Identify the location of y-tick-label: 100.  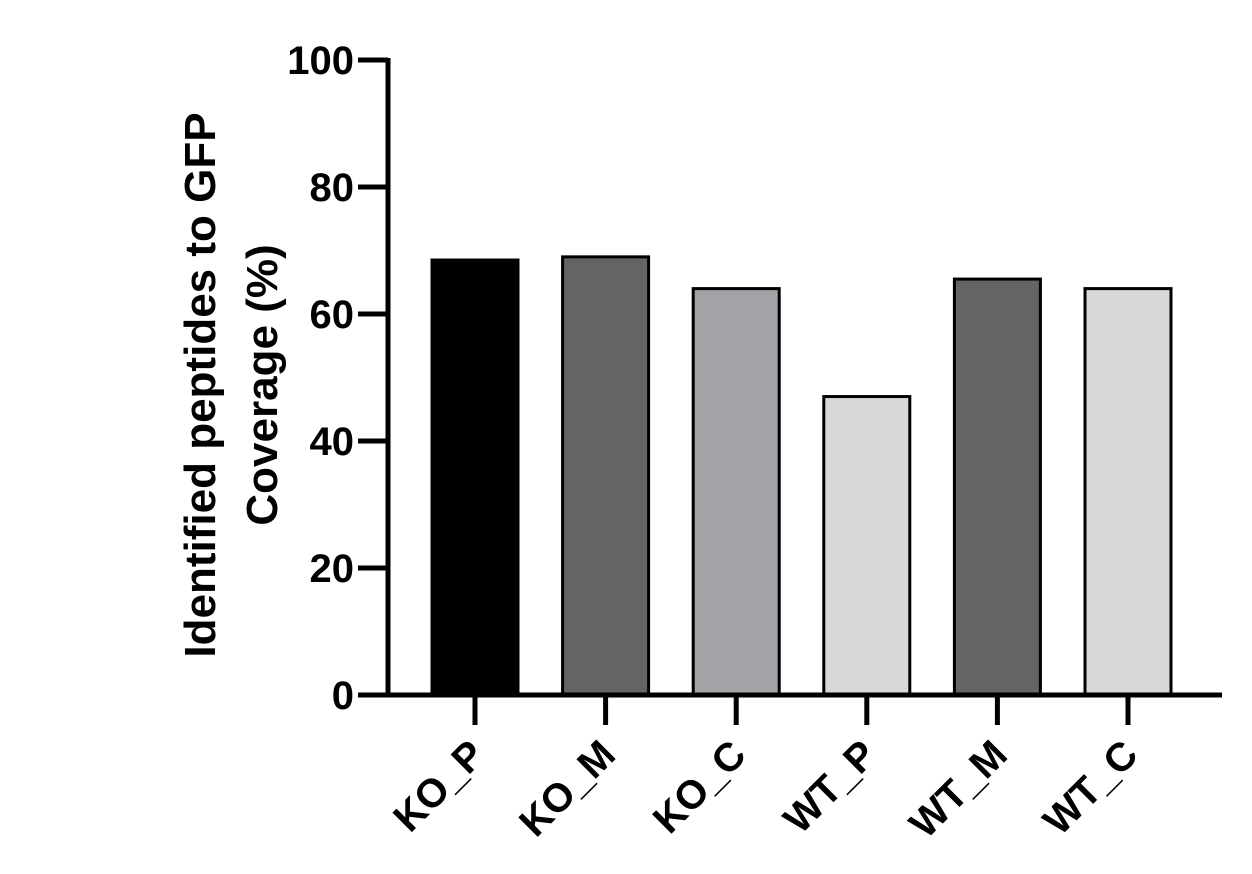
(320, 61).